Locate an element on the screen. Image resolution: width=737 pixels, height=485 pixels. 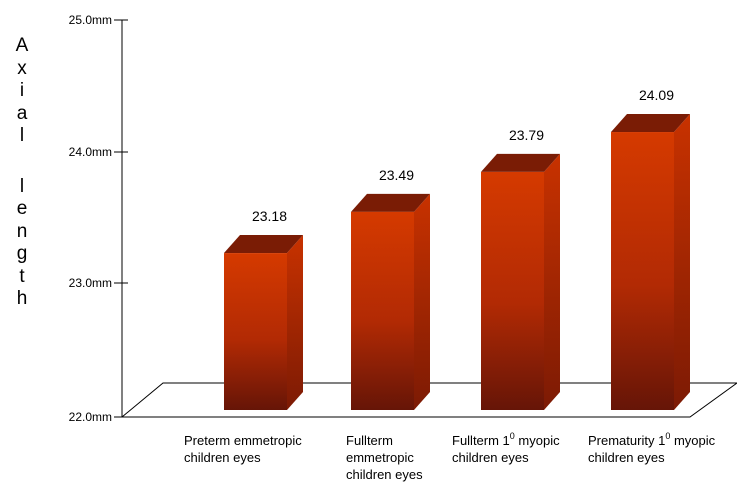
value-label: 24.09 is located at coordinates (656, 95).